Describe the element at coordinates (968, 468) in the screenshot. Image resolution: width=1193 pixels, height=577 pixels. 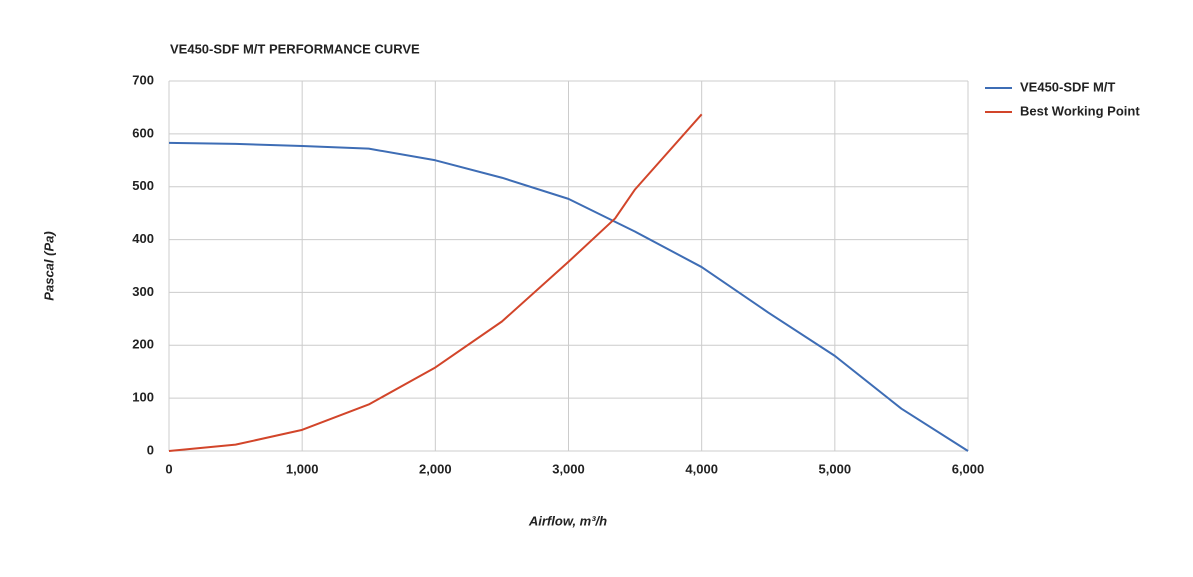
I see `x-tick-label: 6,000` at that location.